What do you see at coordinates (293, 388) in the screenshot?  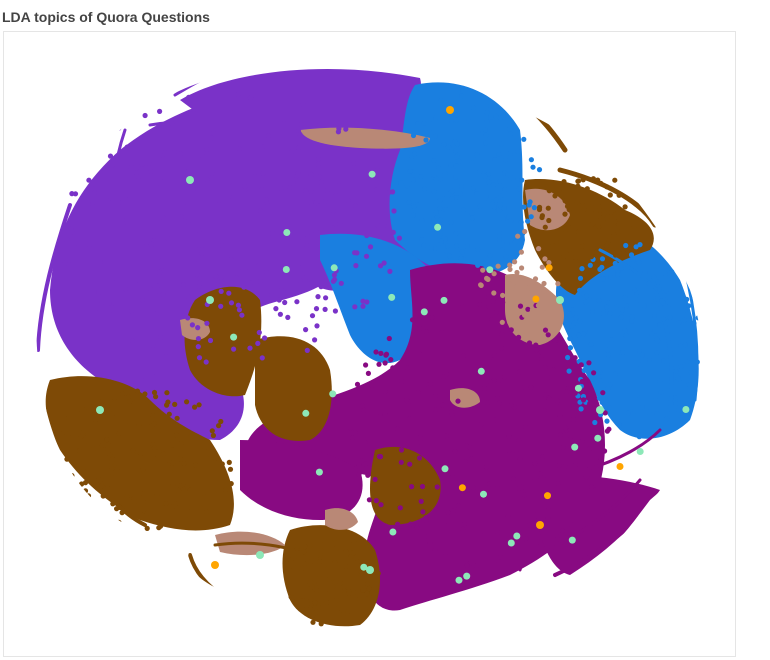 I see `topic-region-brown-center` at bounding box center [293, 388].